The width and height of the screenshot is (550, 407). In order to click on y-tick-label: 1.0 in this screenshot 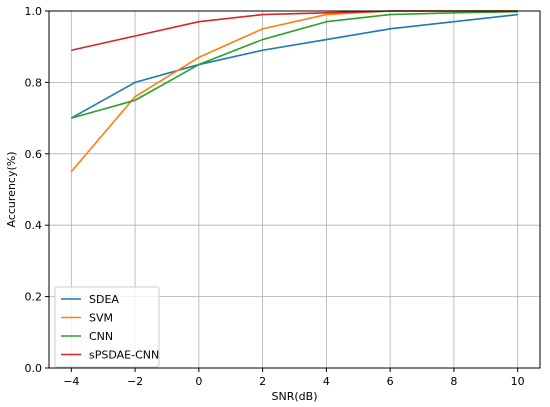, I will do `click(34, 11)`.